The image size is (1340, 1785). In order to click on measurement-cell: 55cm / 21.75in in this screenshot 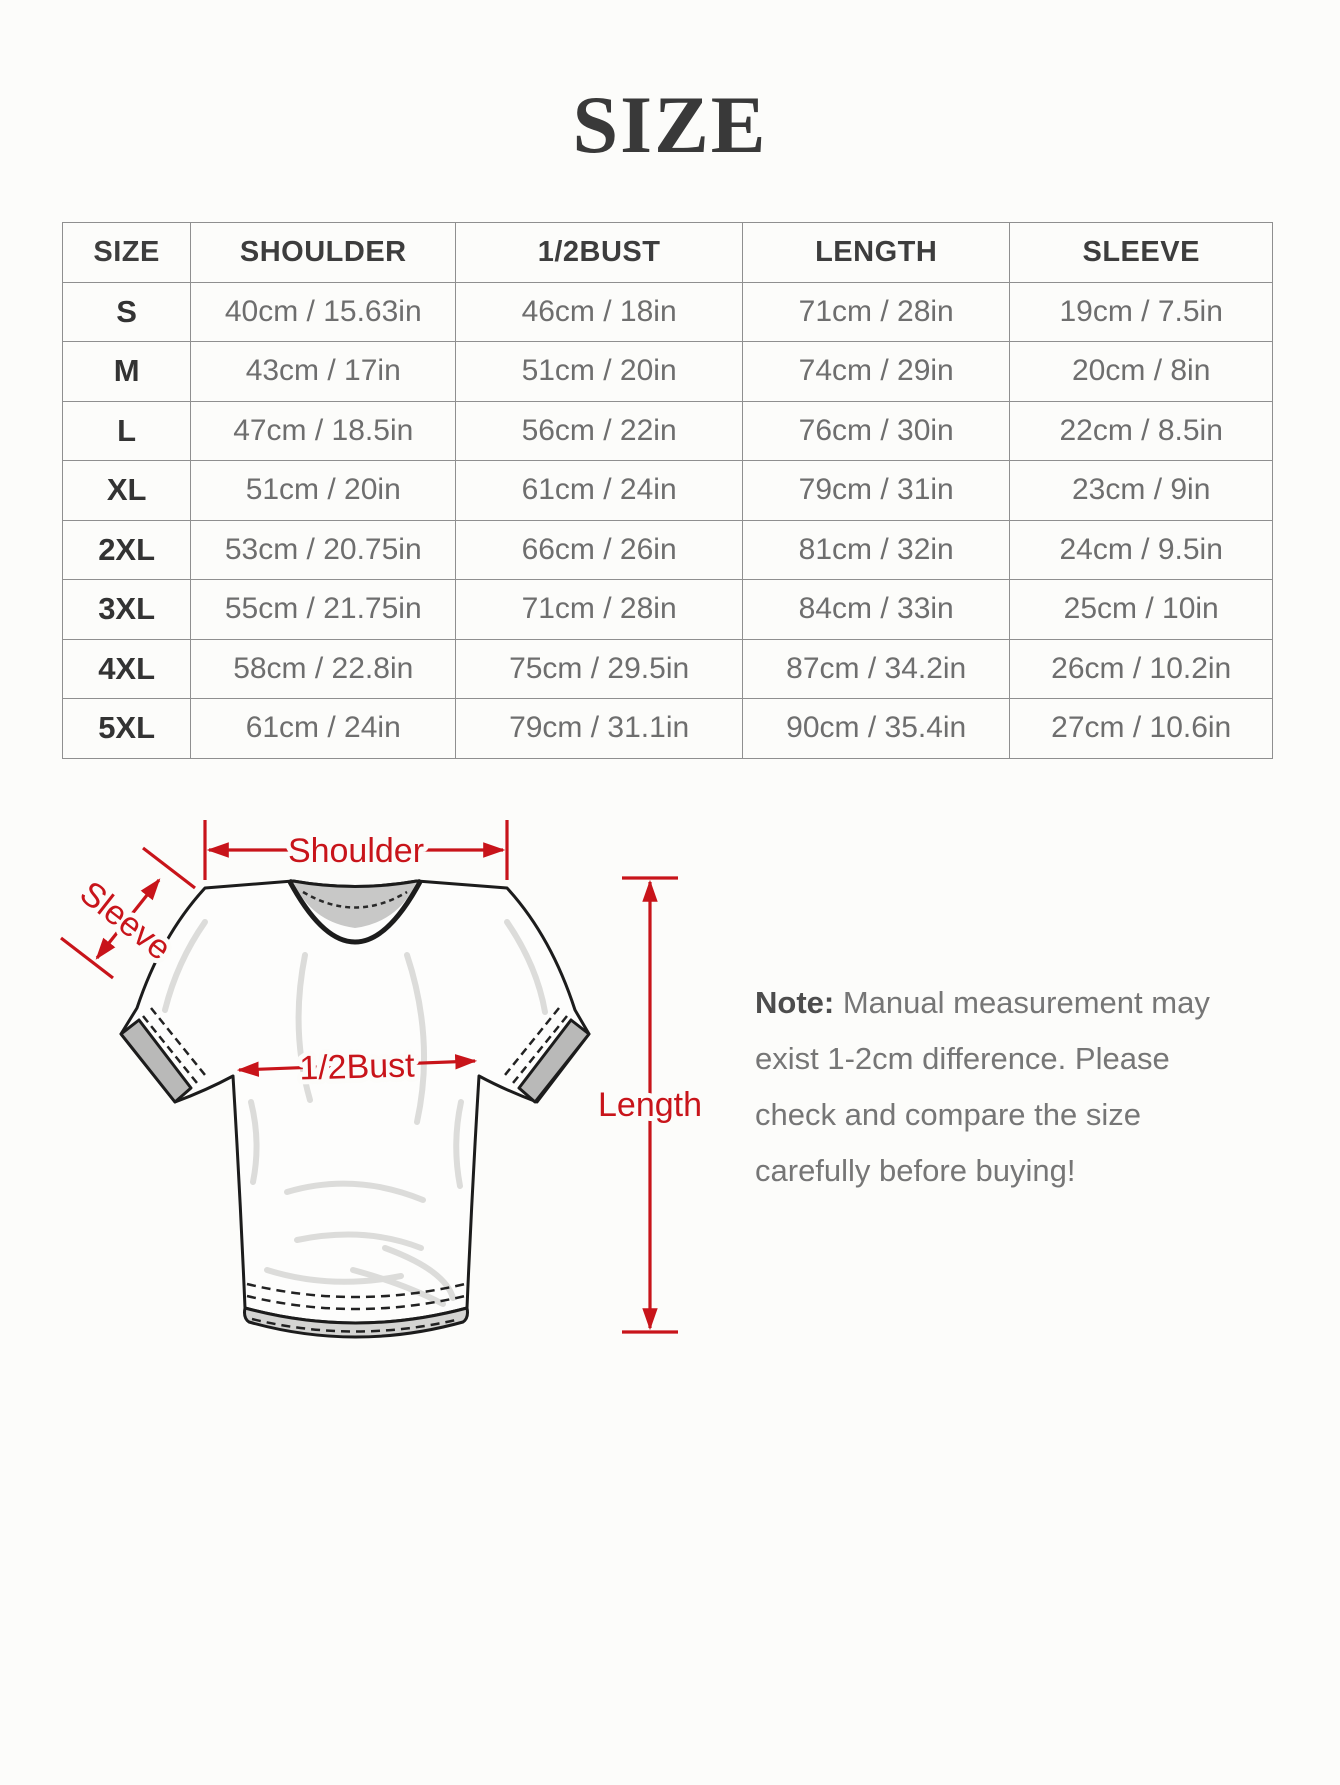, I will do `click(323, 609)`.